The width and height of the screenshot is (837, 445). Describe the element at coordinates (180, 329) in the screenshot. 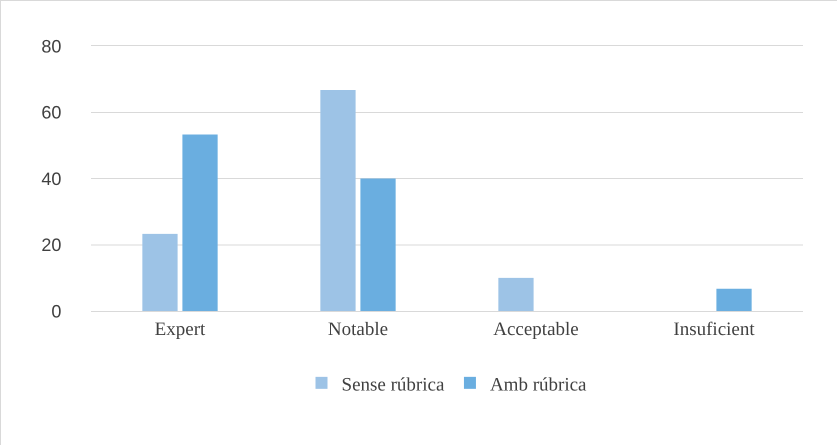

I see `x-tick-label: Expert` at that location.